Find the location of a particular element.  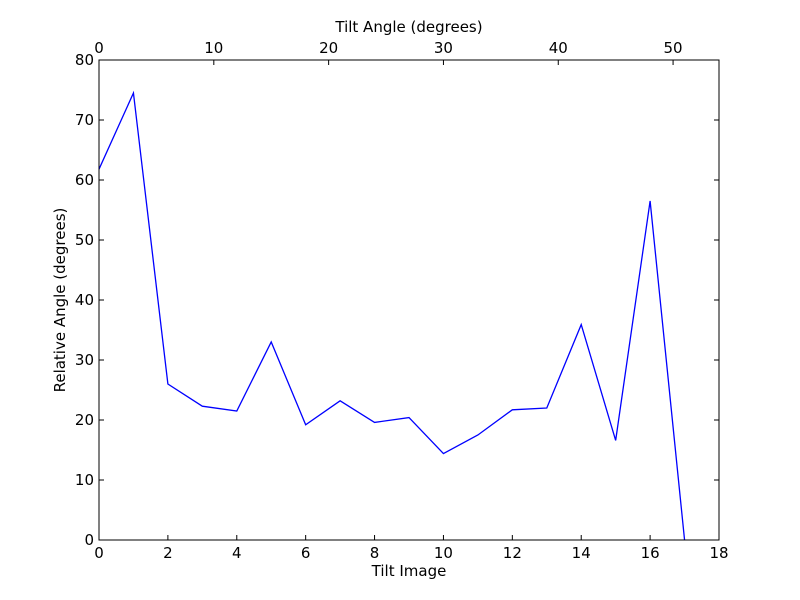

y-tick-label: 50 is located at coordinates (84, 240).